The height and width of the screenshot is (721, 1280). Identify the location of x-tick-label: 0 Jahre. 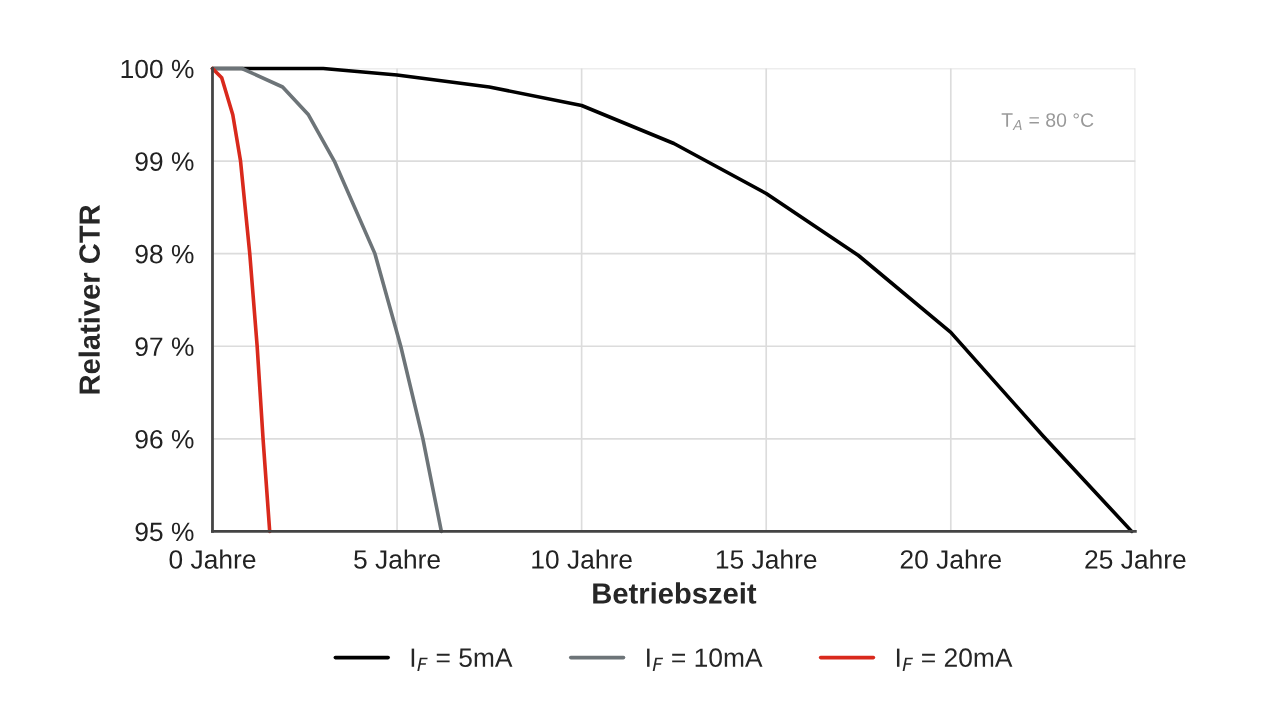
(212, 559).